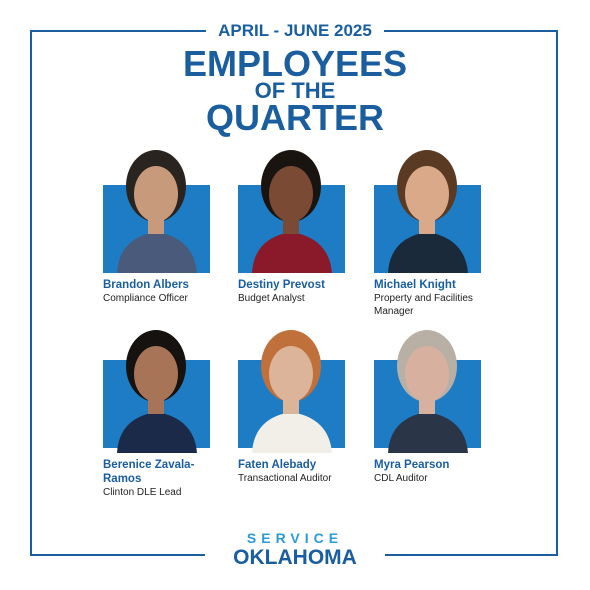 The width and height of the screenshot is (590, 590). Describe the element at coordinates (145, 298) in the screenshot. I see `employee-role: Compliance Officer` at that location.